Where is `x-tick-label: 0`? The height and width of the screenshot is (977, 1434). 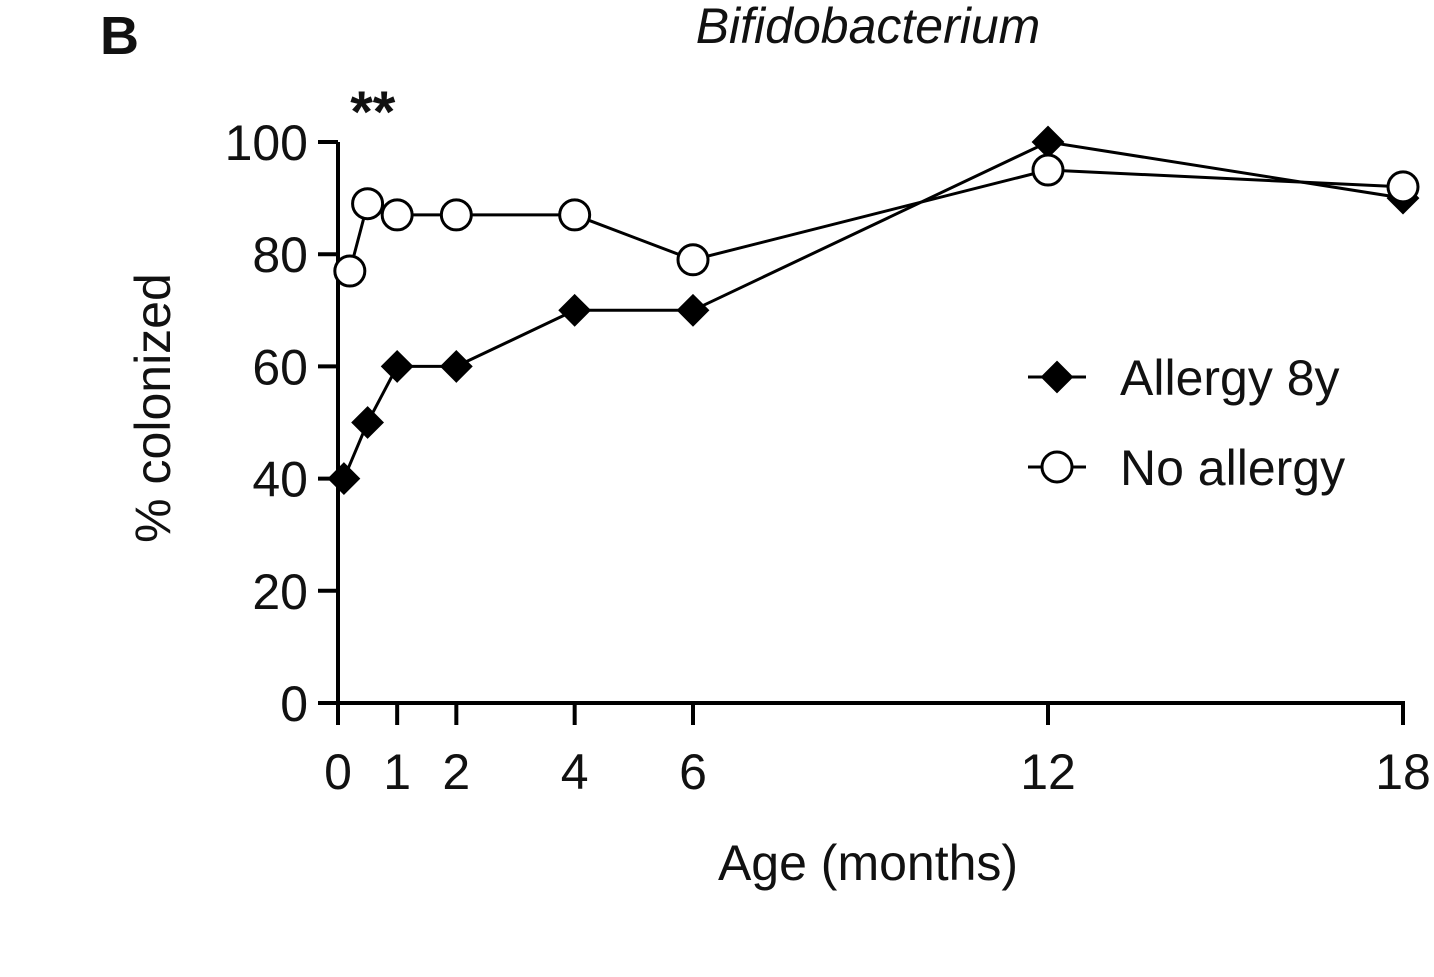 x-tick-label: 0 is located at coordinates (338, 772).